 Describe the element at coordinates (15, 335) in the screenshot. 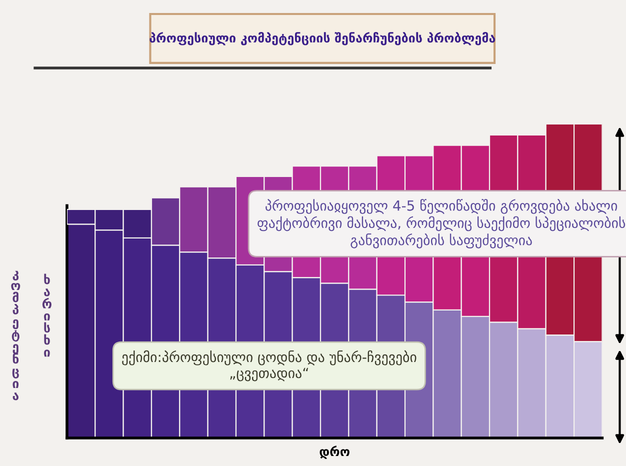

I see `text: კომპეტენცია` at that location.